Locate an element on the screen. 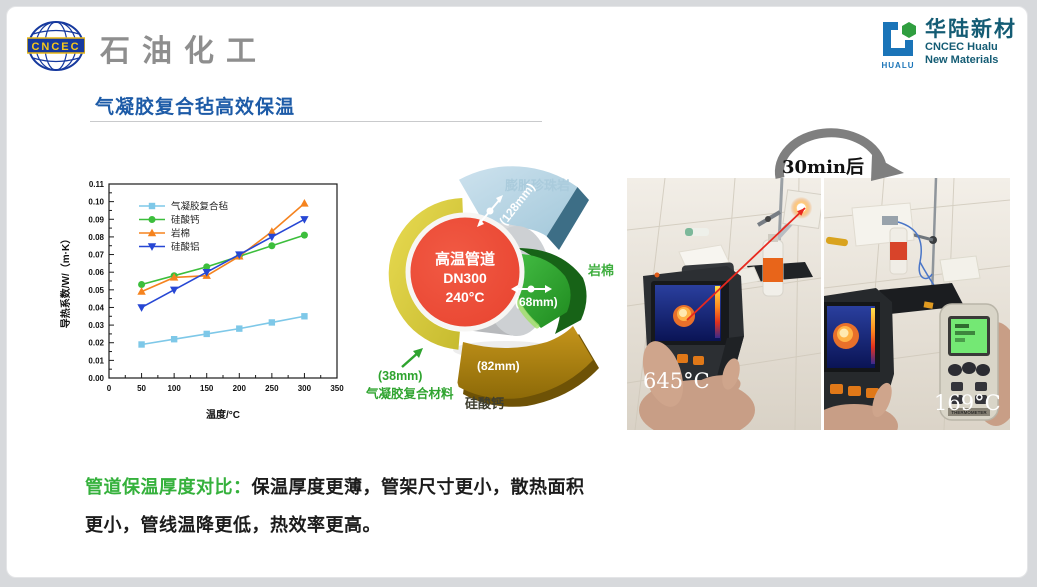  brand-right-cn: 华陆新材 is located at coordinates (971, 29).